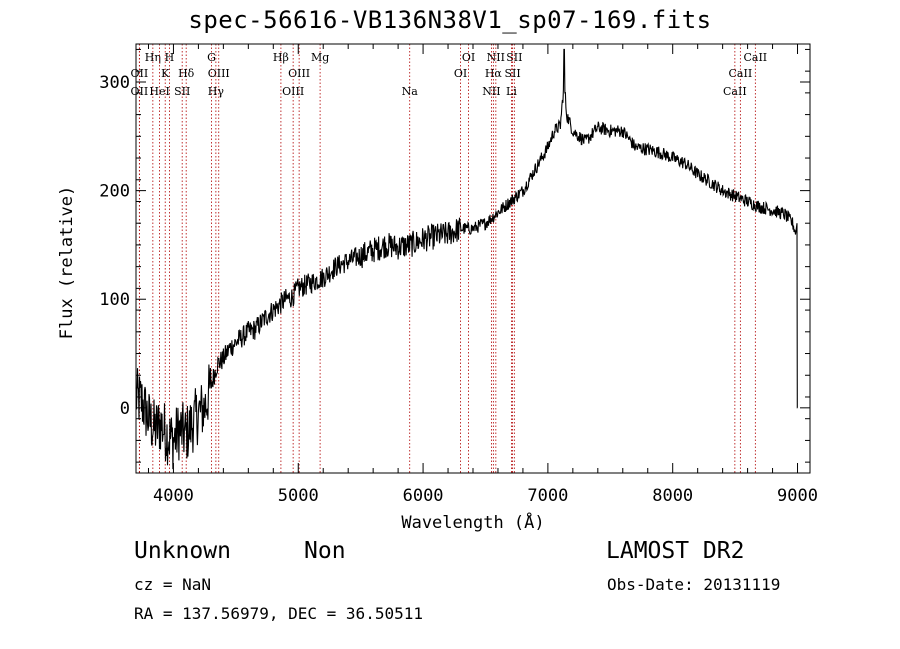 This screenshot has width=900, height=649. I want to click on x-axis-label: Wavelength (Å), so click(472, 522).